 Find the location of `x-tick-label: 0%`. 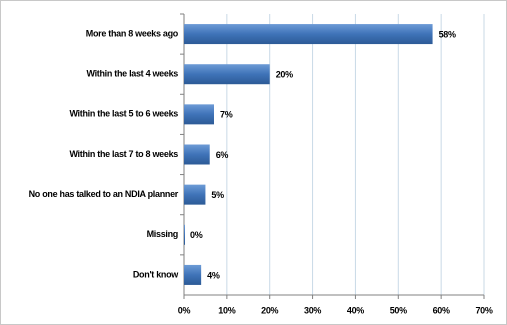

x-tick-label: 0% is located at coordinates (184, 310).